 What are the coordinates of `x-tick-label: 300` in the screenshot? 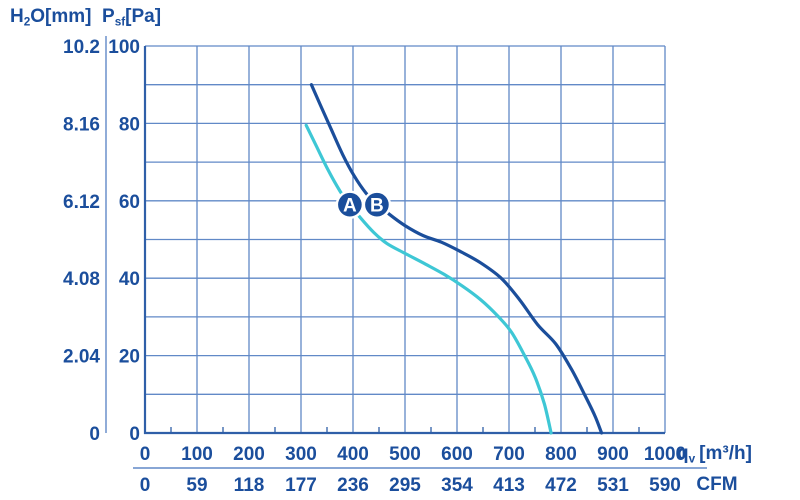 It's located at (301, 454).